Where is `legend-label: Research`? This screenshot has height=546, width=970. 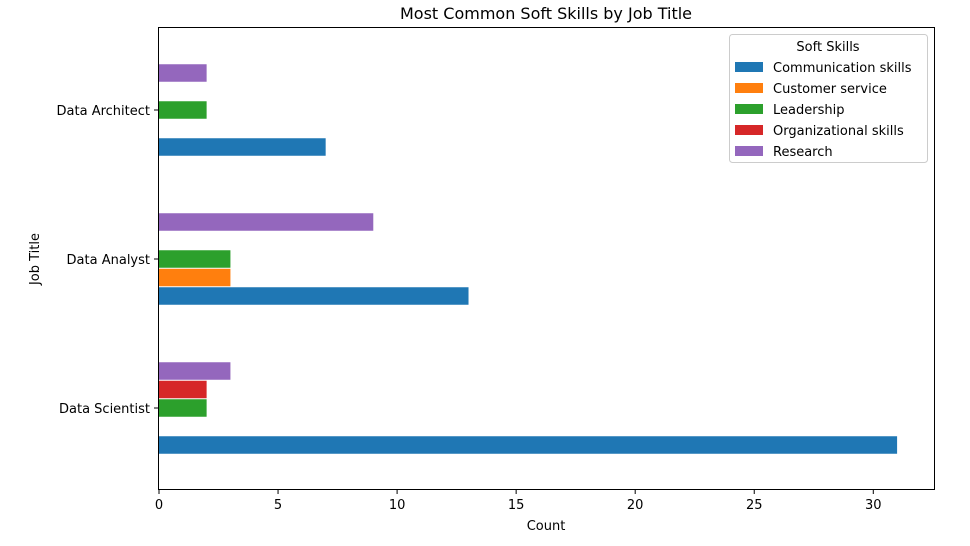
legend-label: Research is located at coordinates (803, 152).